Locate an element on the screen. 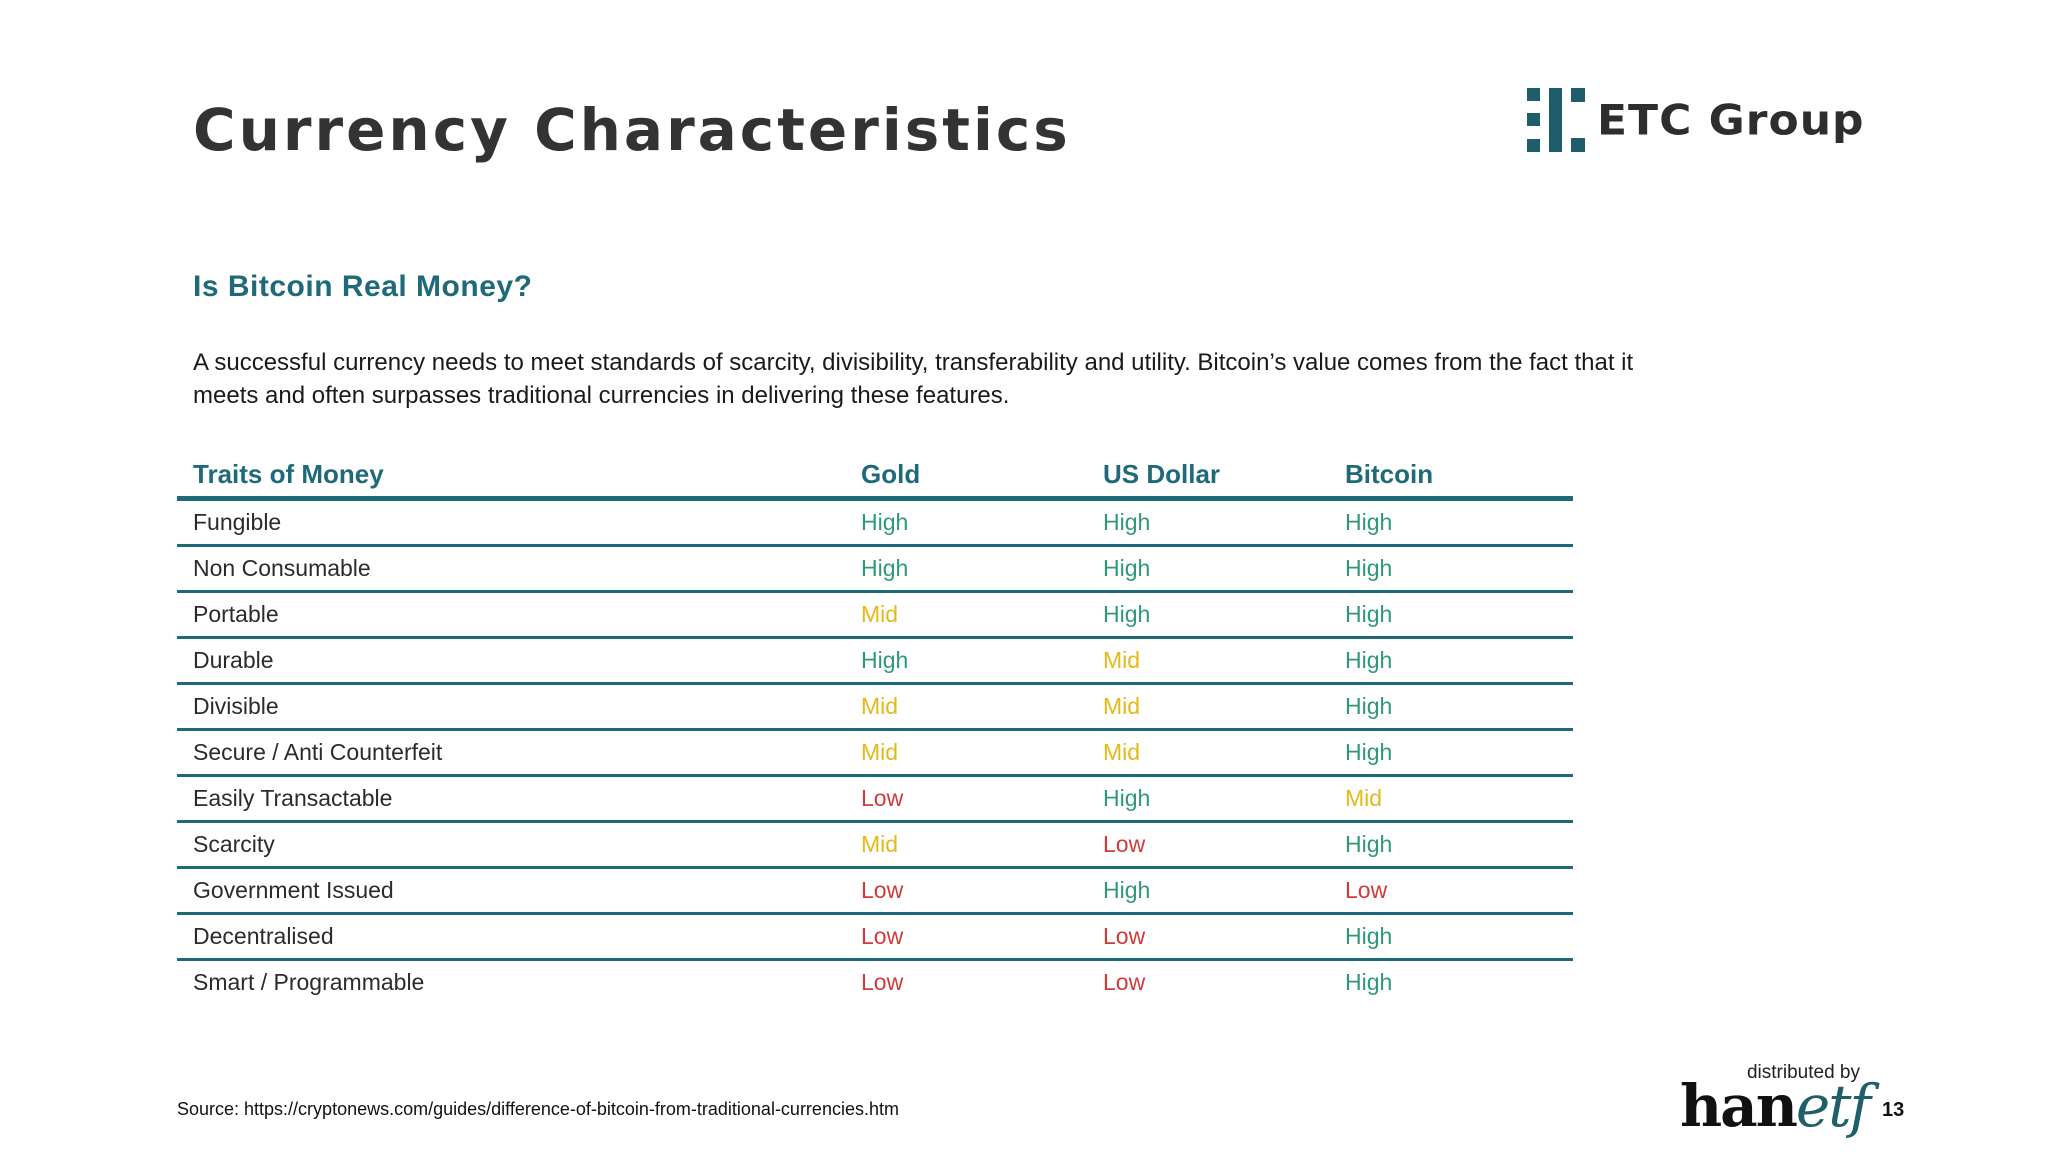 Image resolution: width=2048 pixels, height=1152 pixels. trait-cell: Fungible is located at coordinates (511, 522).